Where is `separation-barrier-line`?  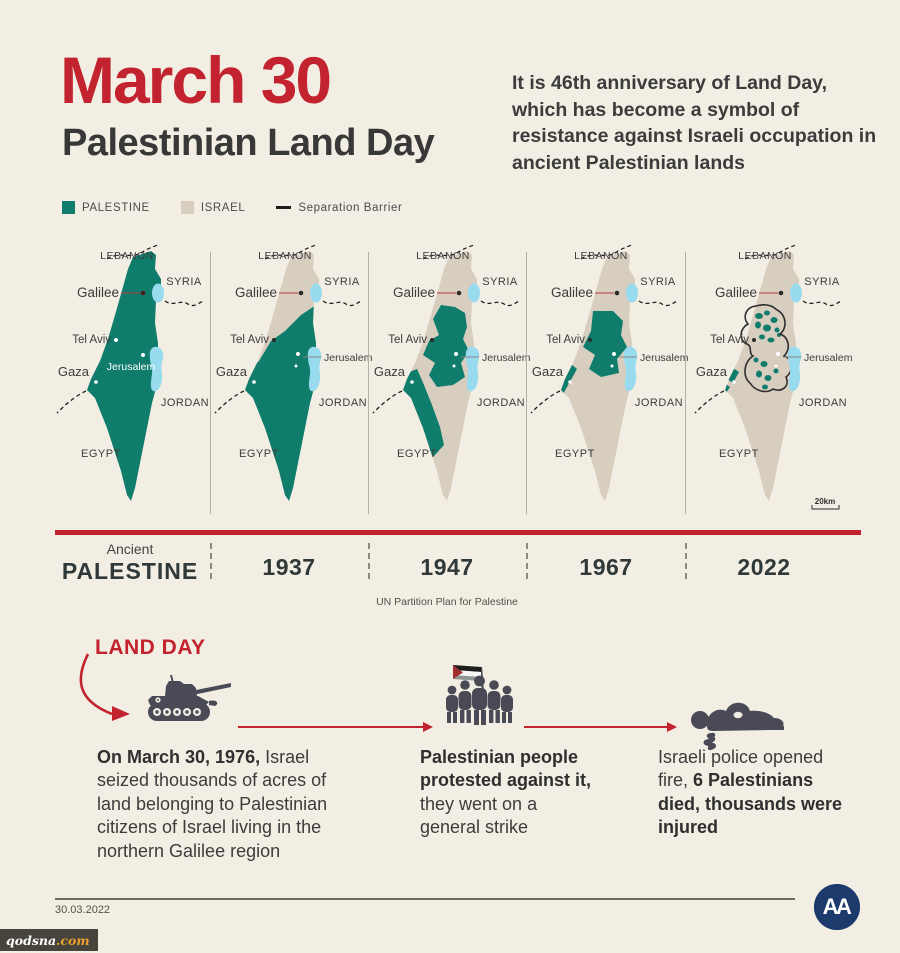 separation-barrier-line is located at coordinates (766, 348).